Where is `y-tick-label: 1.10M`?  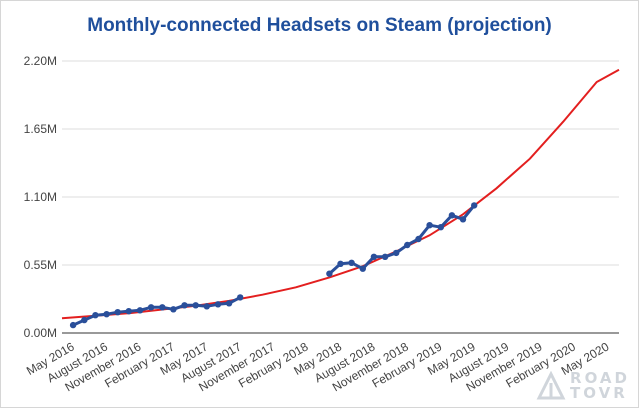 y-tick-label: 1.10M is located at coordinates (40, 197).